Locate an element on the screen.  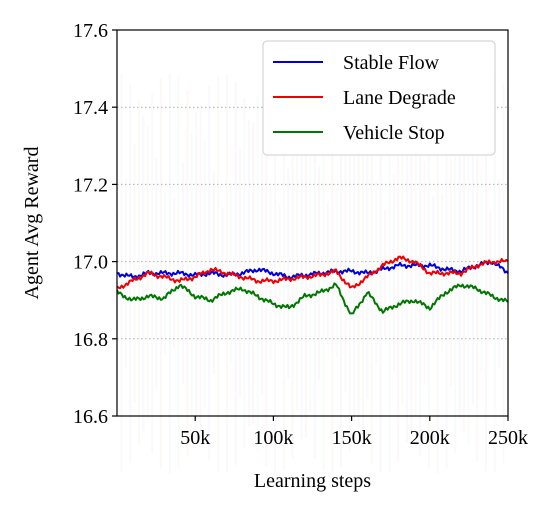
x-tick-label: 150k is located at coordinates (352, 438).